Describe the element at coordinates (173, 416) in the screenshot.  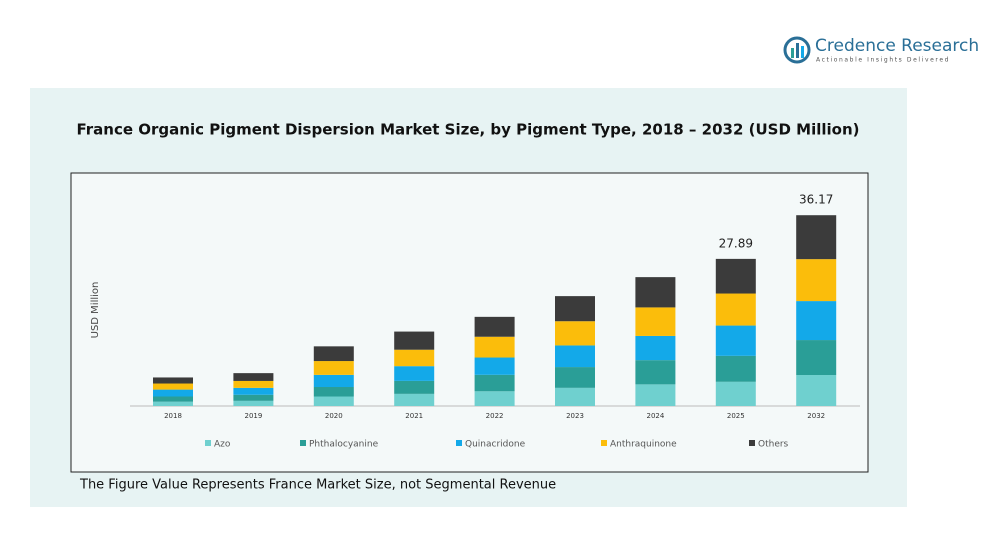
I see `x-tick-label: 2018` at that location.